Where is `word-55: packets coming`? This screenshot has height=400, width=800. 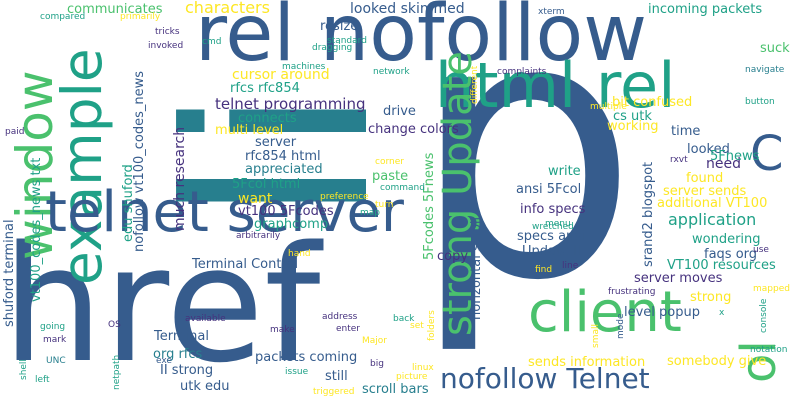
word-55: packets coming is located at coordinates (306, 357).